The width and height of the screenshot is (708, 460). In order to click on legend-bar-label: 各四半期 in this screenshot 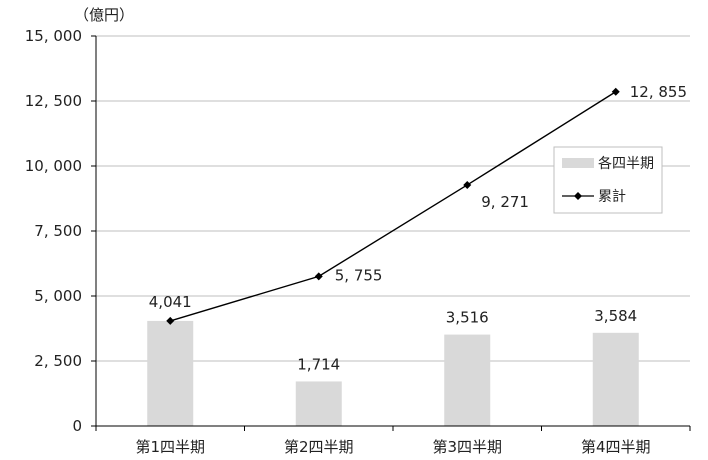, I will do `click(626, 164)`.